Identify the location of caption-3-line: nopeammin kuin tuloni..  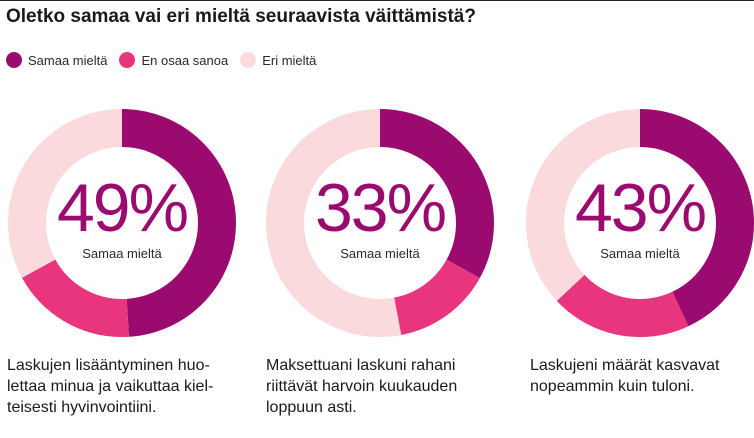
(612, 386).